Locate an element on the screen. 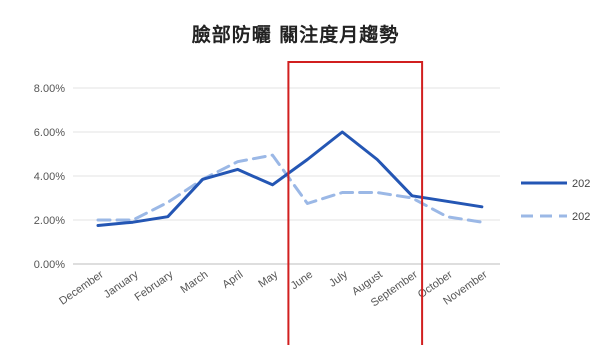 The width and height of the screenshot is (591, 345). y-tick-label: 6.00% is located at coordinates (49, 133).